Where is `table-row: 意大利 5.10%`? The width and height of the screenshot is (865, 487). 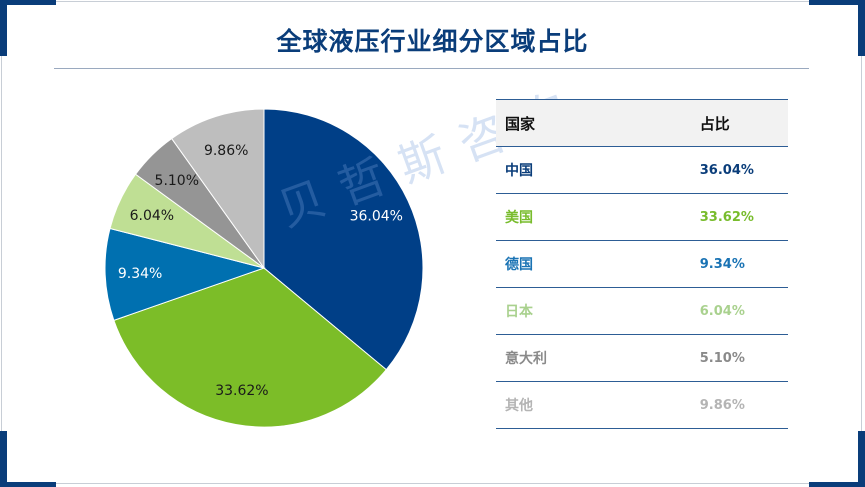
table-row: 意大利 5.10% is located at coordinates (642, 358).